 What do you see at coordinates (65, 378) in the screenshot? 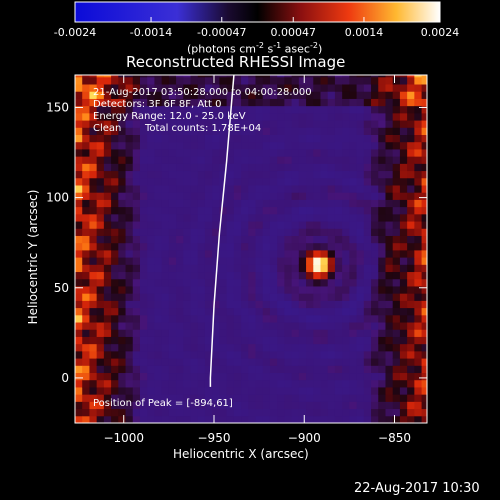
I see `y-tick-label: 0` at bounding box center [65, 378].